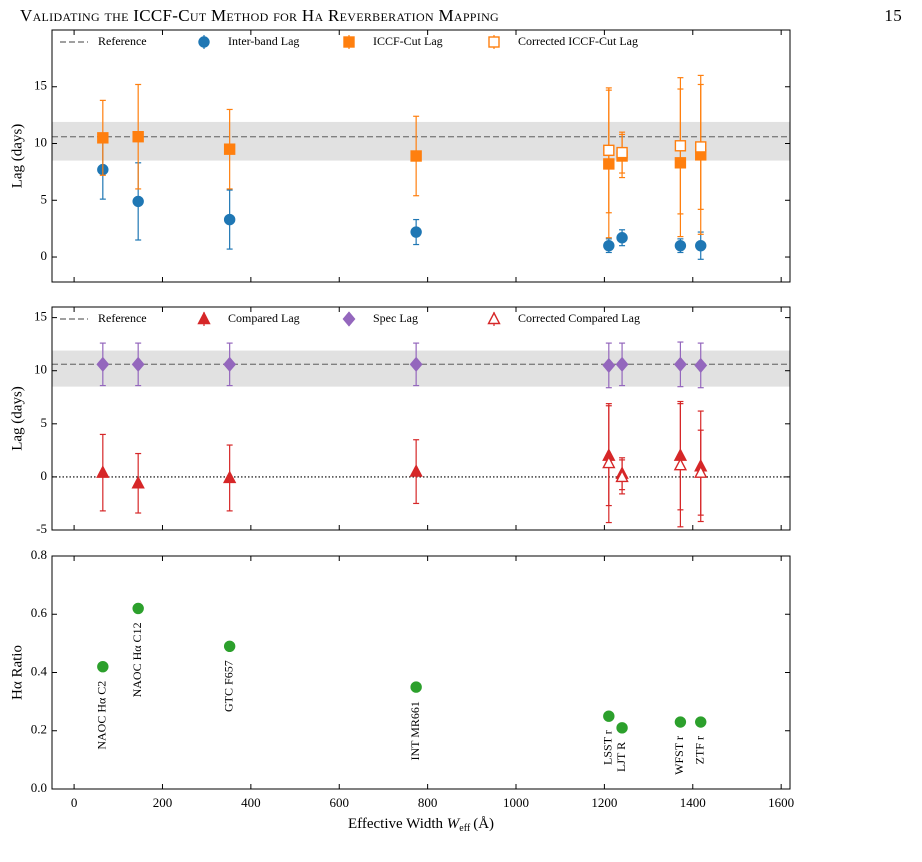 Image resolution: width=922 pixels, height=862 pixels. I want to click on legend-label: ICCF-Cut Lag, so click(408, 41).